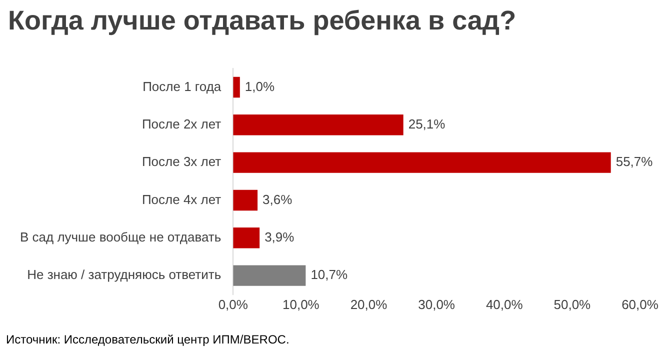 This screenshot has height=350, width=662. Describe the element at coordinates (427, 124) in the screenshot. I see `data-label: 25,1%` at that location.